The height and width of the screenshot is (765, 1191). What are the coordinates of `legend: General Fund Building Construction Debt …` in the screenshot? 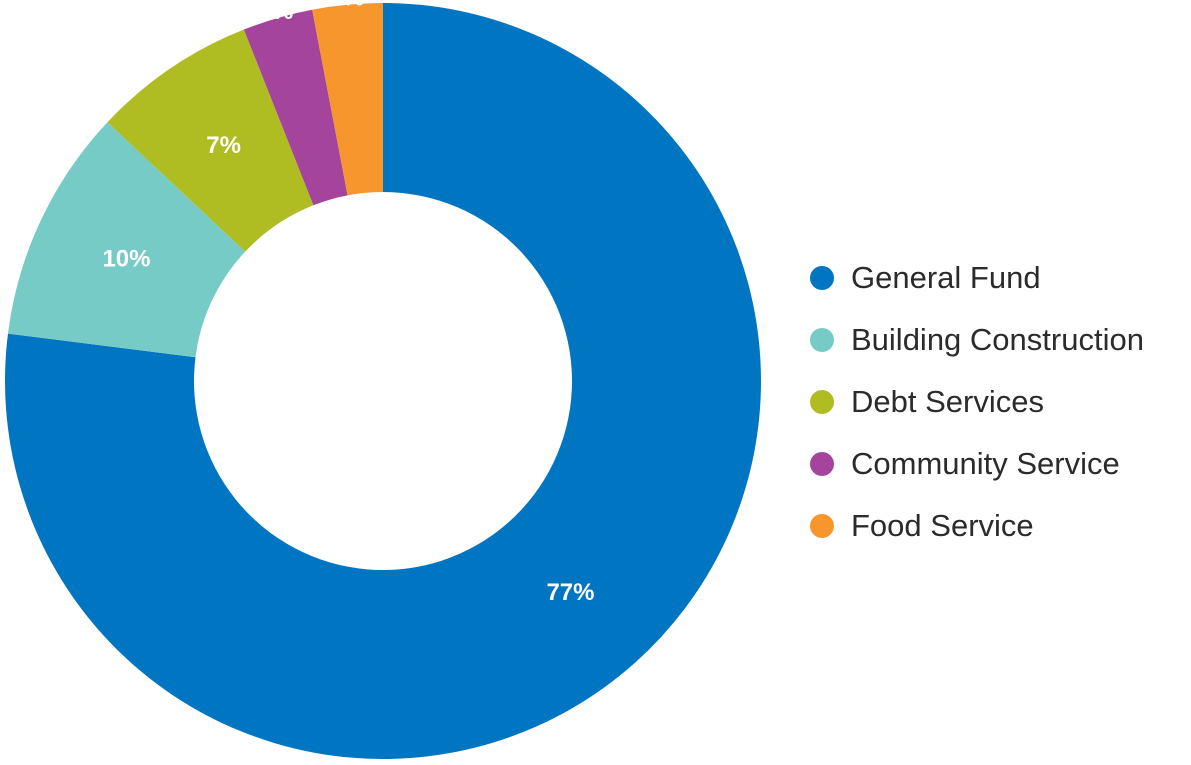 It's located at (977, 402).